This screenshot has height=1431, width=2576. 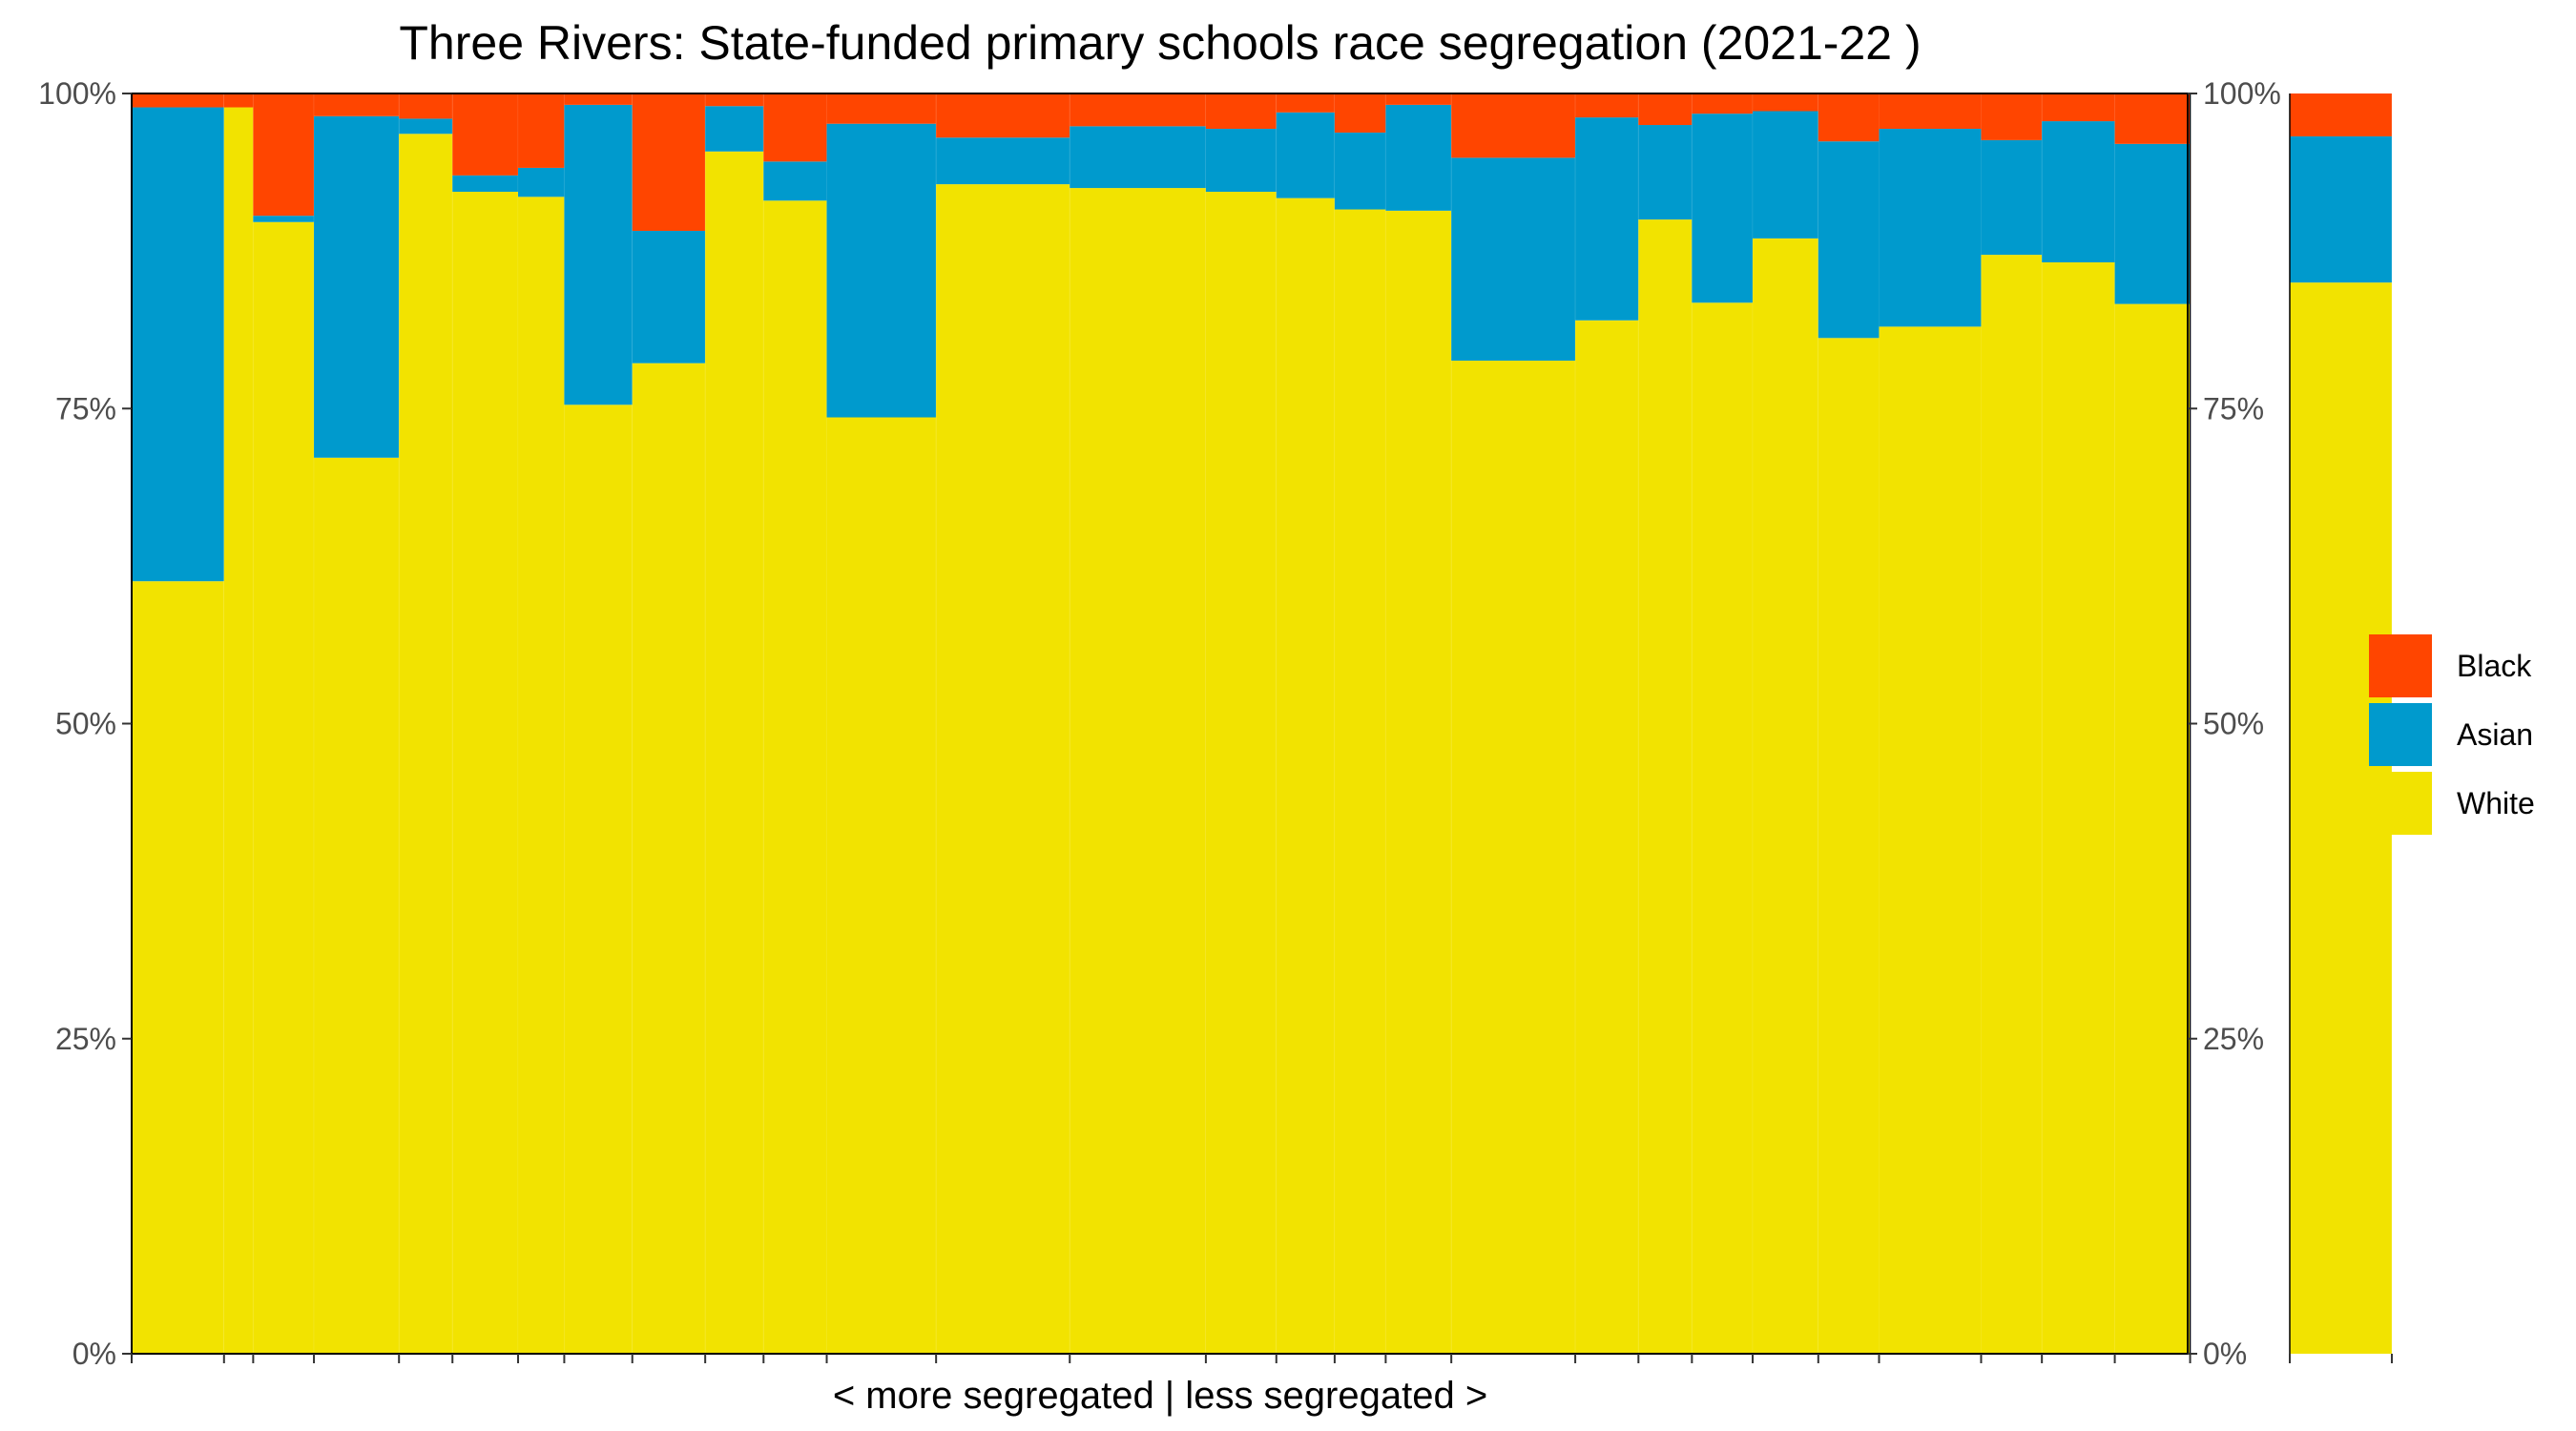 I want to click on school-12-asian-bar, so click(x=881, y=270).